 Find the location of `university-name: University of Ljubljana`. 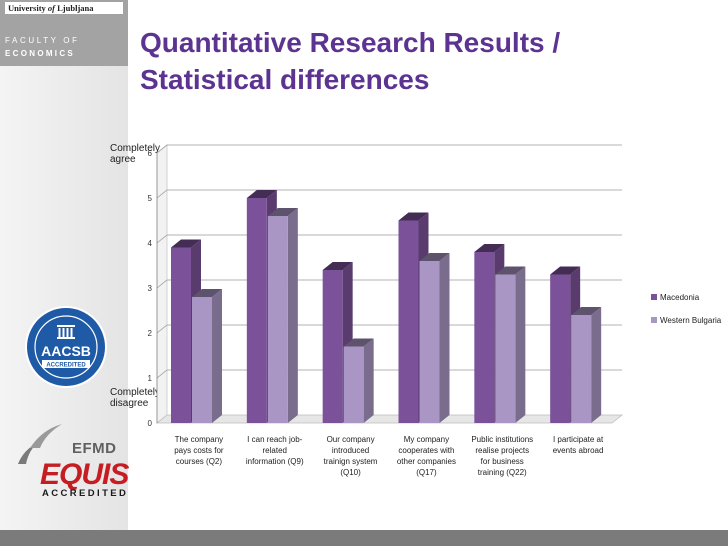

university-name: University of Ljubljana is located at coordinates (64, 8).